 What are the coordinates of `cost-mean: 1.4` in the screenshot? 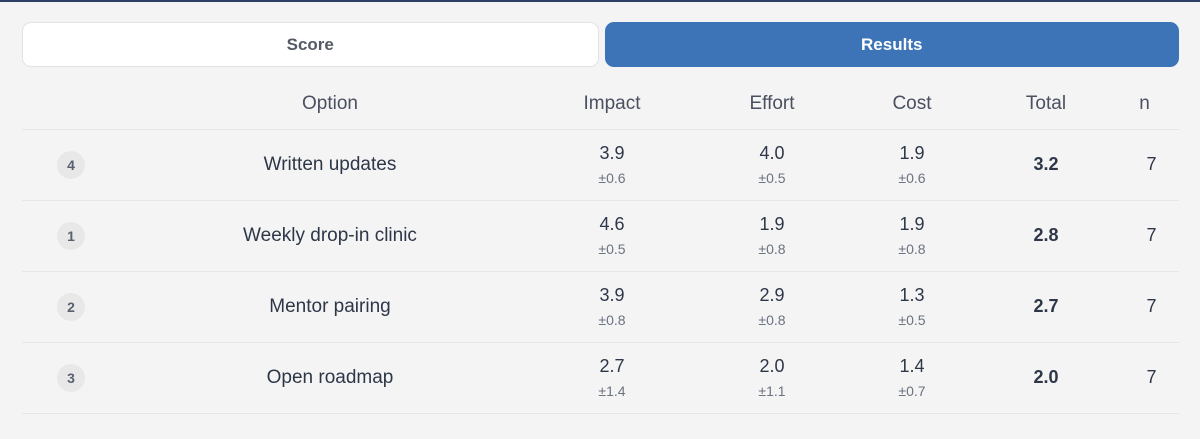 It's located at (912, 366).